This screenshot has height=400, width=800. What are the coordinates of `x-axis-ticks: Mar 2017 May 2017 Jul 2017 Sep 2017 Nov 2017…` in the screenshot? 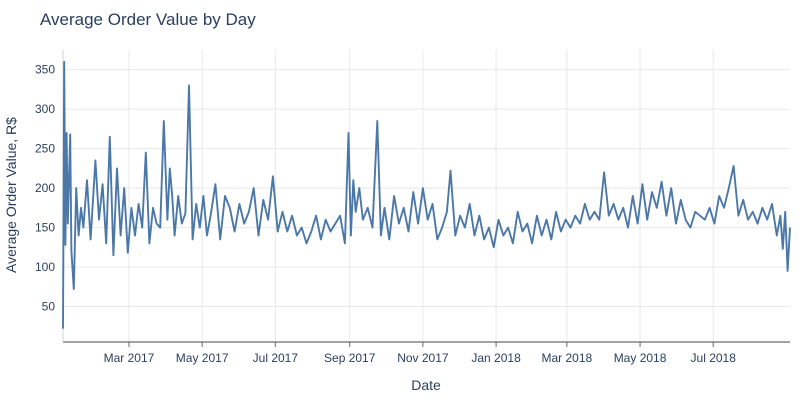 It's located at (420, 353).